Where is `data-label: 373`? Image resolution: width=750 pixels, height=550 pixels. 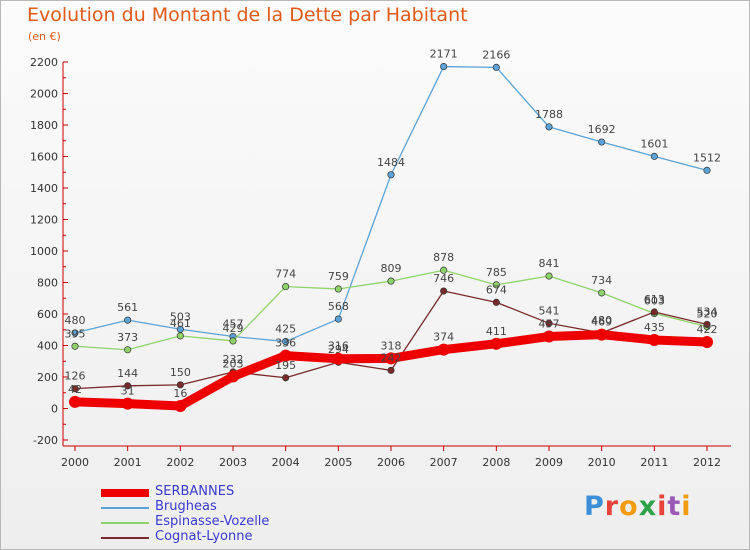 data-label: 373 is located at coordinates (127, 337).